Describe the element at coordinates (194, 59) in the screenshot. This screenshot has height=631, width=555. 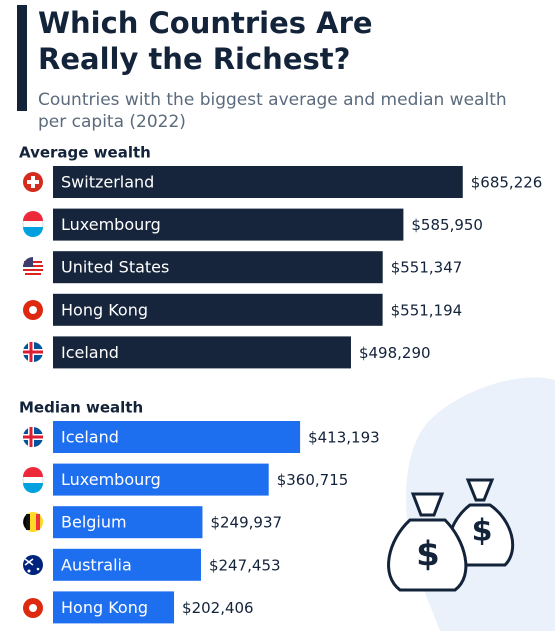
I see `title-line: Really the Richest?` at that location.